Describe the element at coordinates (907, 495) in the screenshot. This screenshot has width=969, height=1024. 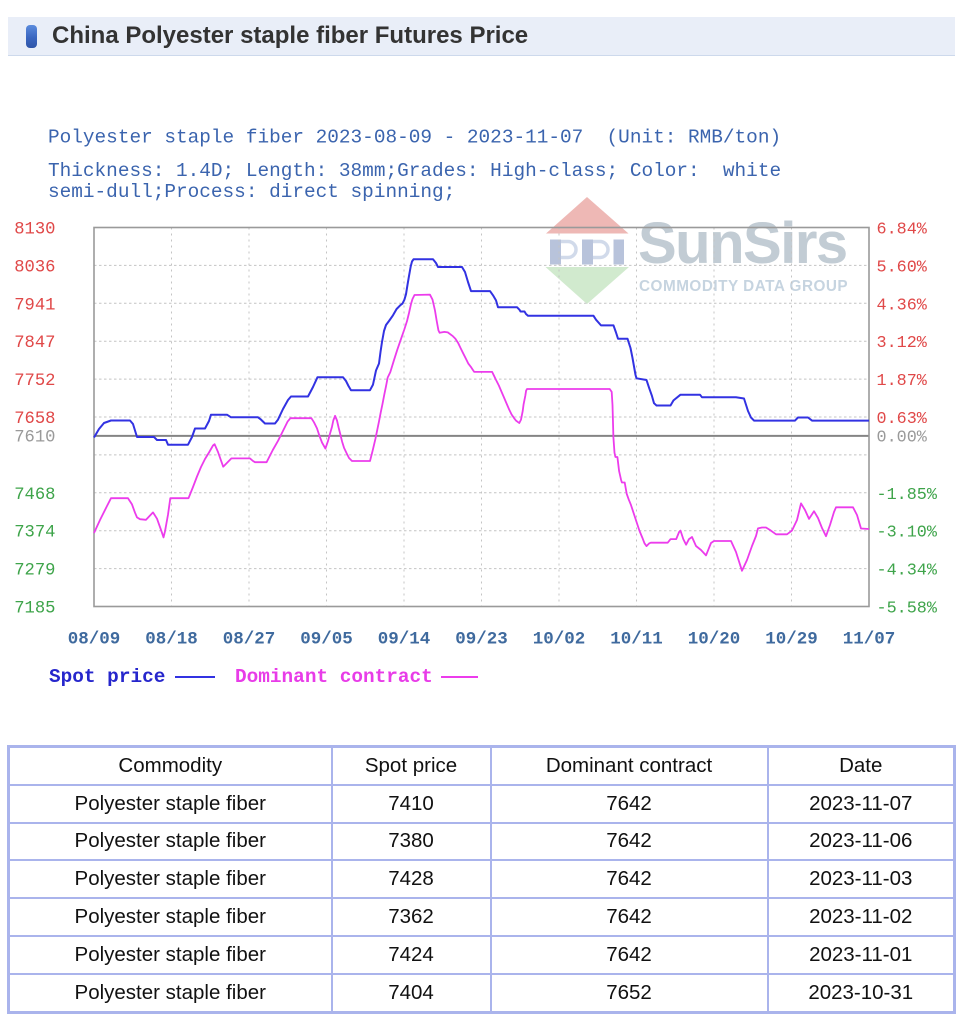
I see `svg-text: -1.85%` at that location.